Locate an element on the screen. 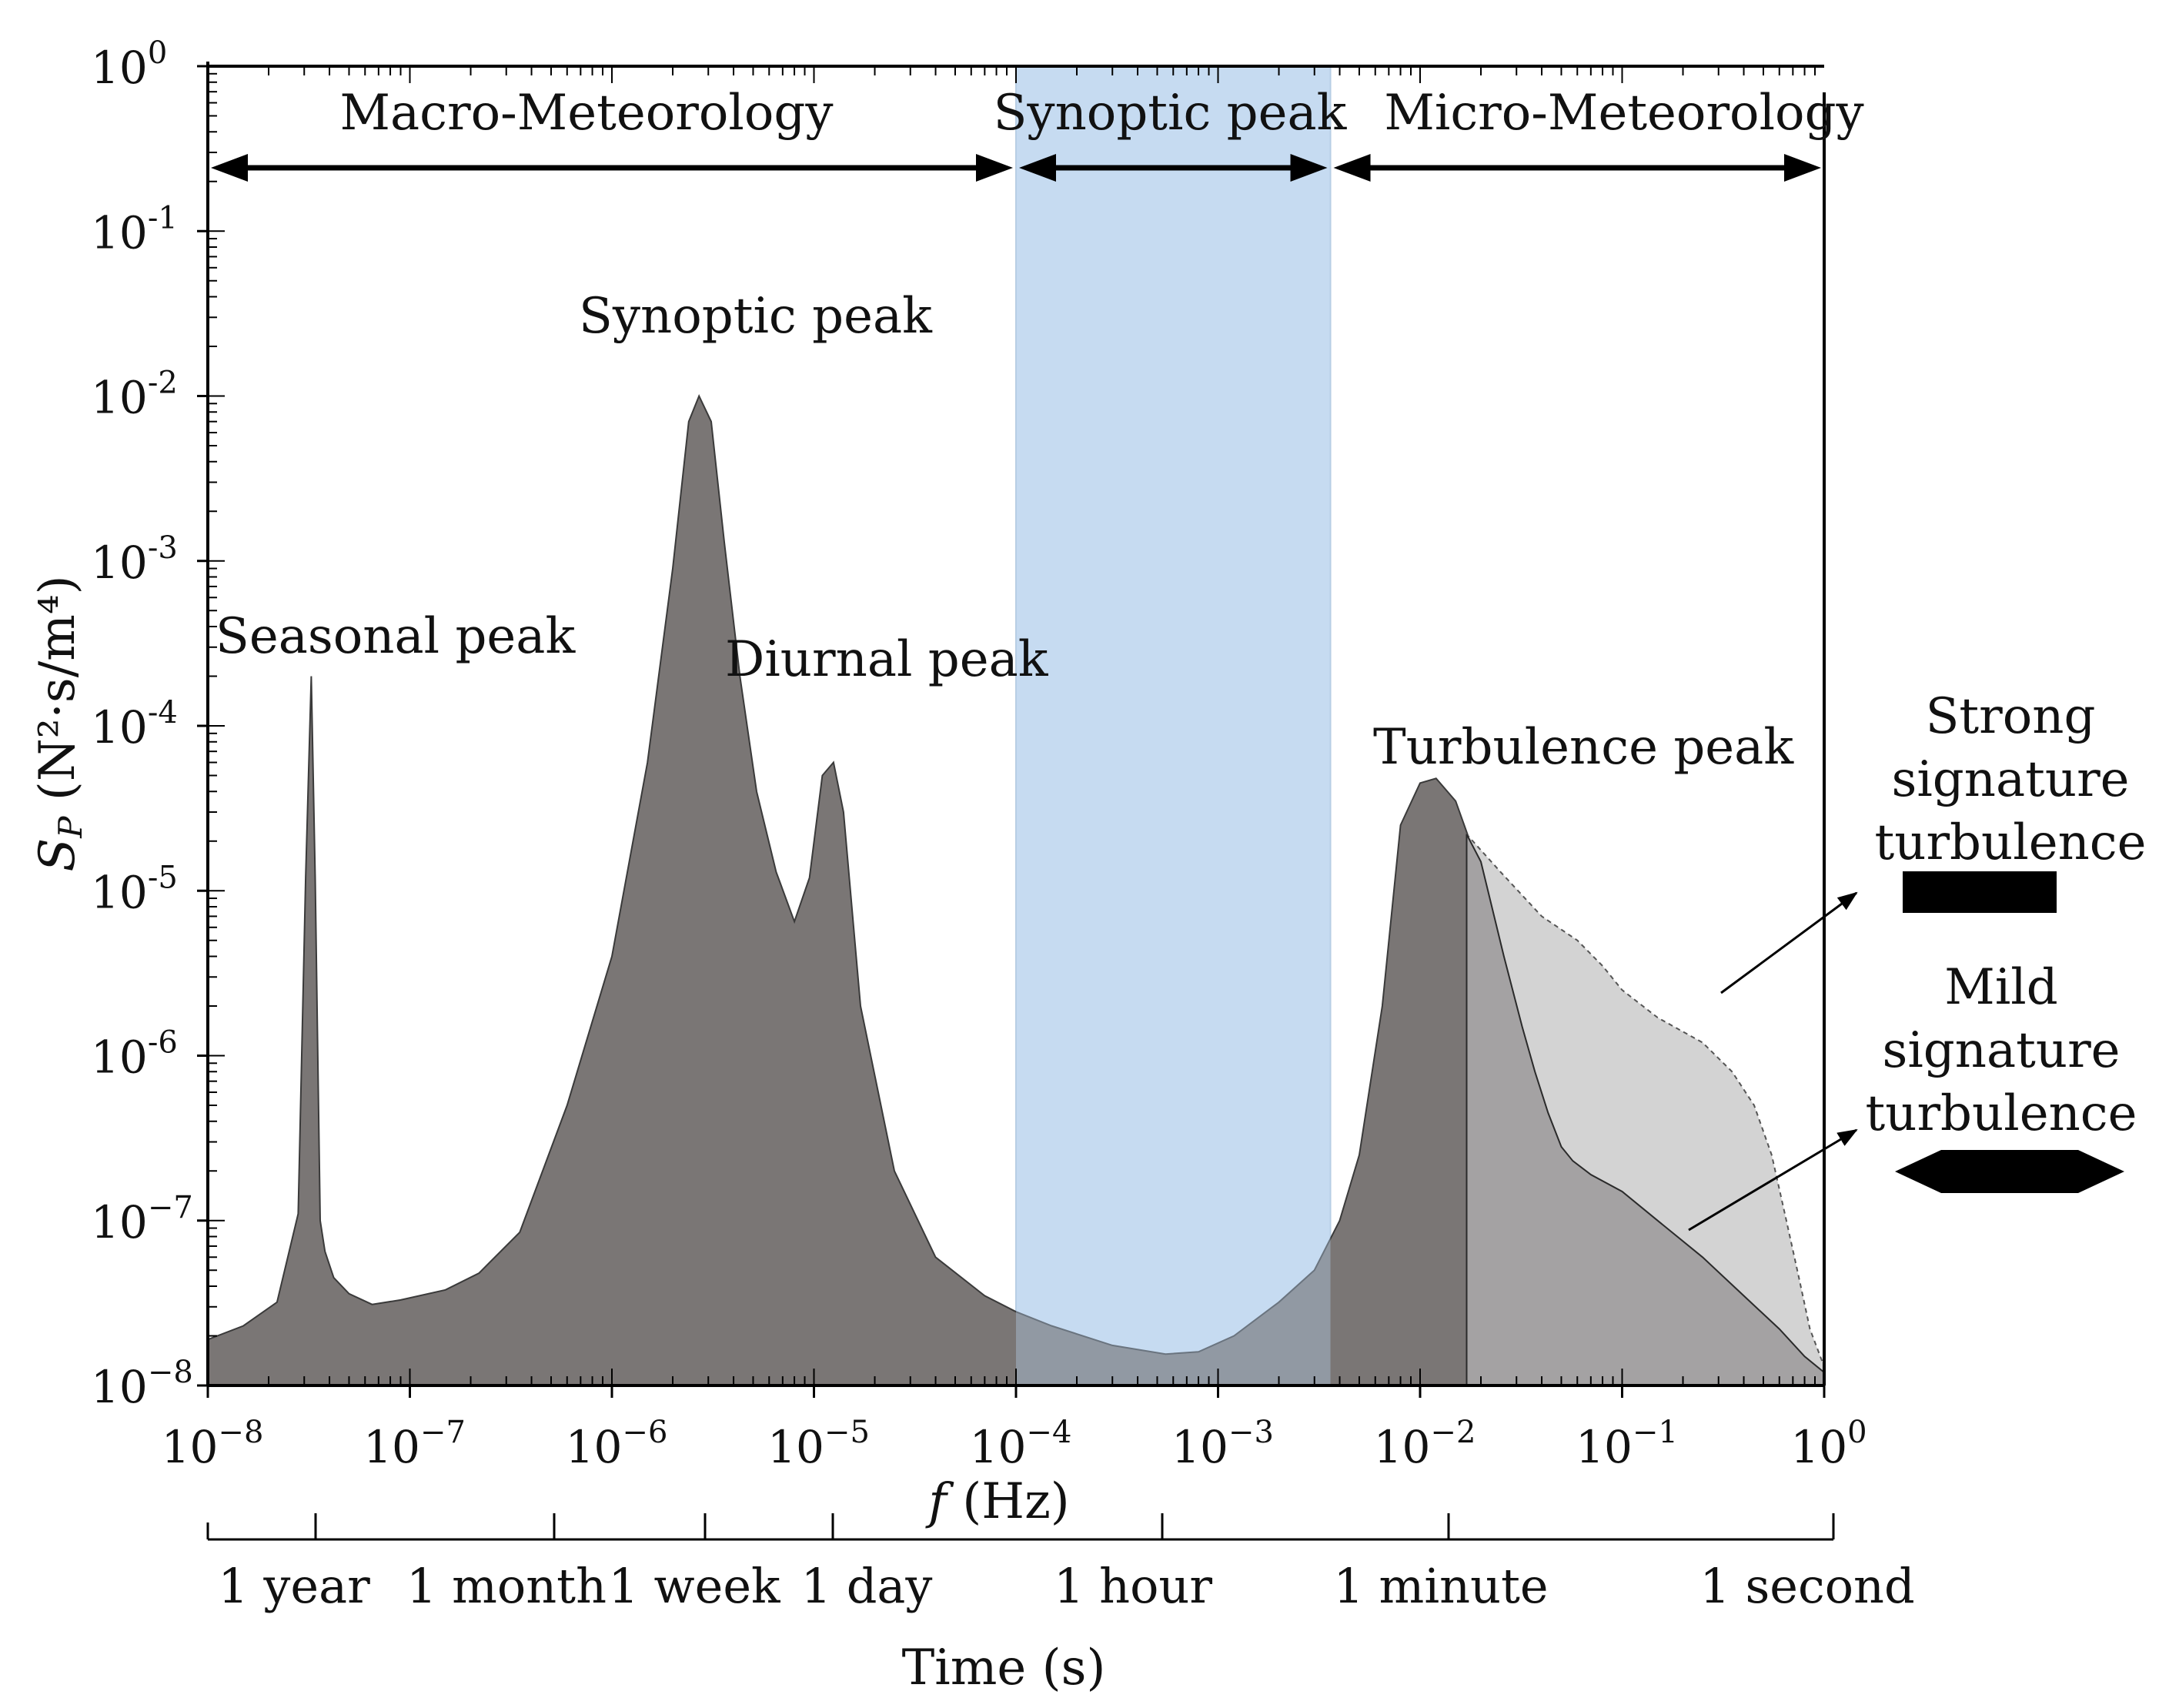 The image size is (2169, 1708). legend-strong-line-1: Strong is located at coordinates (2011, 716).